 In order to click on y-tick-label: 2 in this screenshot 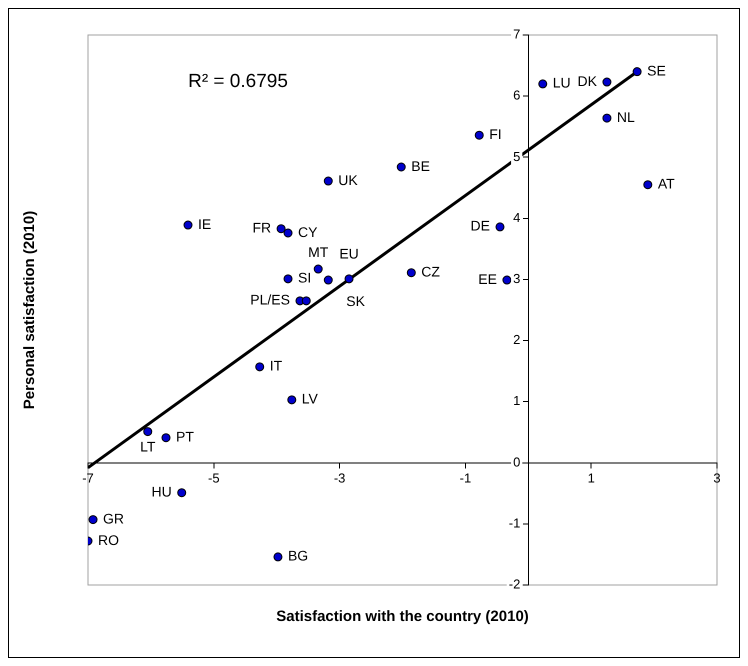, I will do `click(516, 340)`.